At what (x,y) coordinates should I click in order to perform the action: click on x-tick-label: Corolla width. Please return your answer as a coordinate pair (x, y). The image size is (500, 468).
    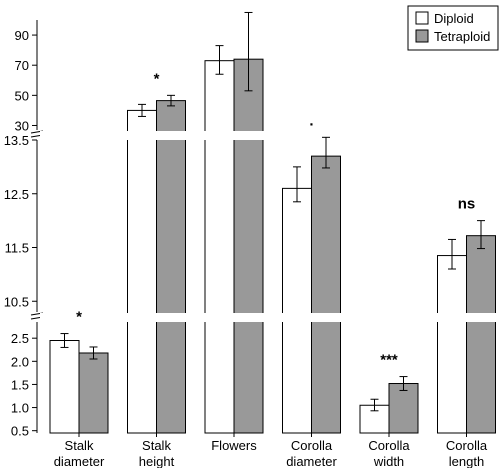
    Looking at the image, I should click on (389, 453).